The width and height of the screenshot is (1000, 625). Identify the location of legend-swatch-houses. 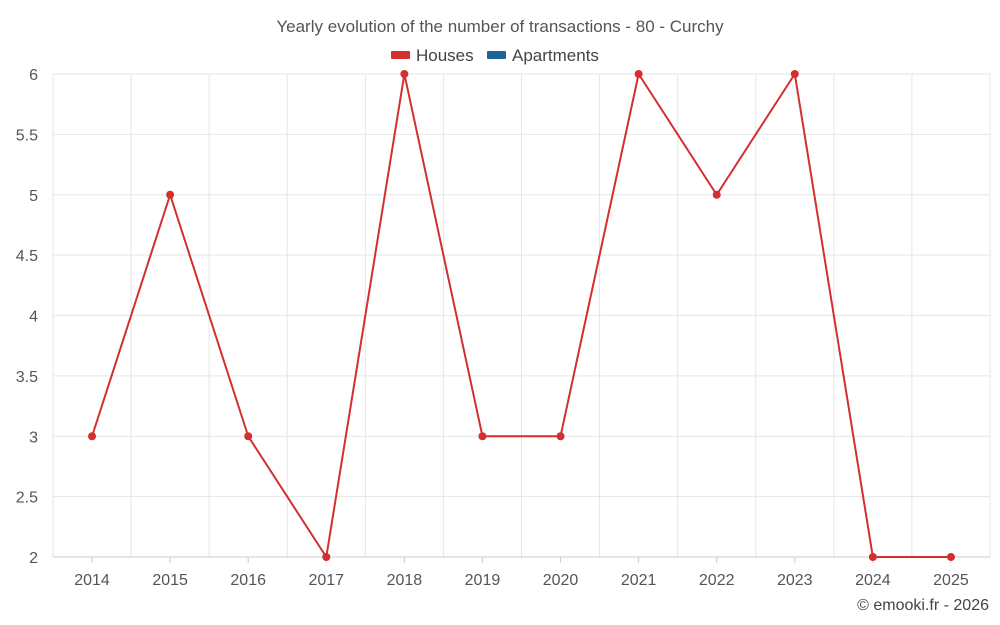
(400, 55).